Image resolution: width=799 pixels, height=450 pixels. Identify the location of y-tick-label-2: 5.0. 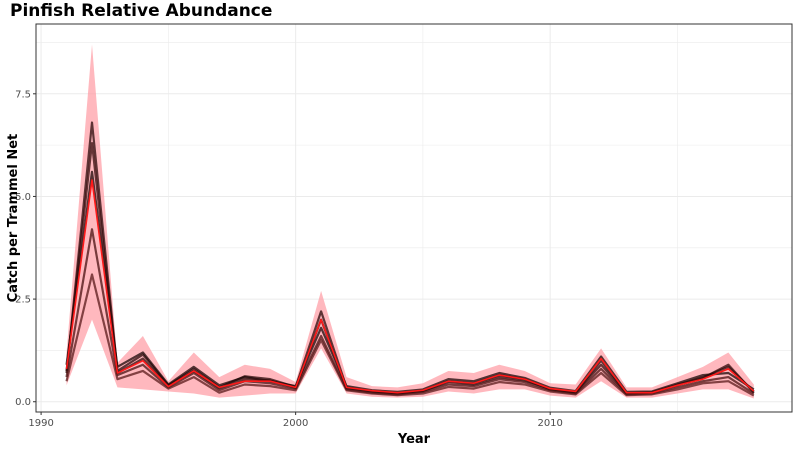
(23, 197).